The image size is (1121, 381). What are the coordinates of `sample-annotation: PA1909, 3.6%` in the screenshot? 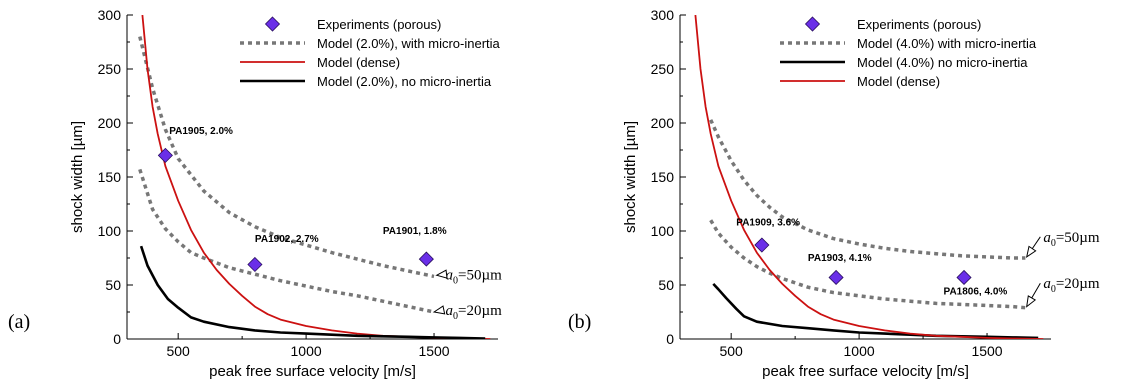 It's located at (768, 223).